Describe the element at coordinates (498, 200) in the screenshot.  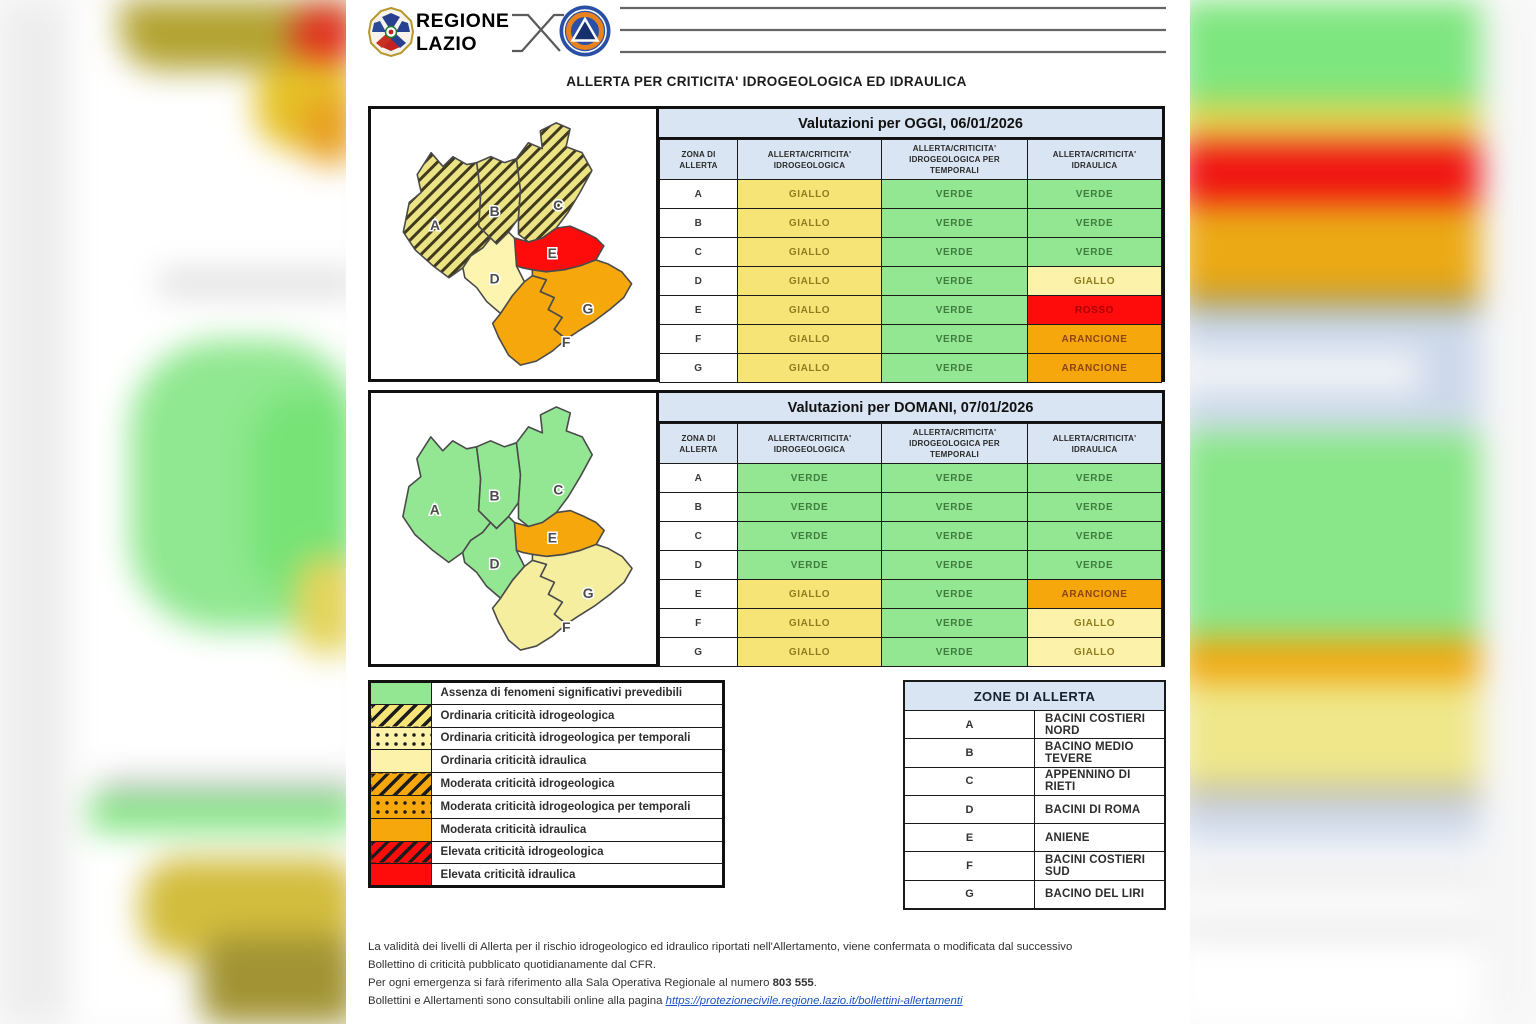
I see `map-zone-B` at that location.